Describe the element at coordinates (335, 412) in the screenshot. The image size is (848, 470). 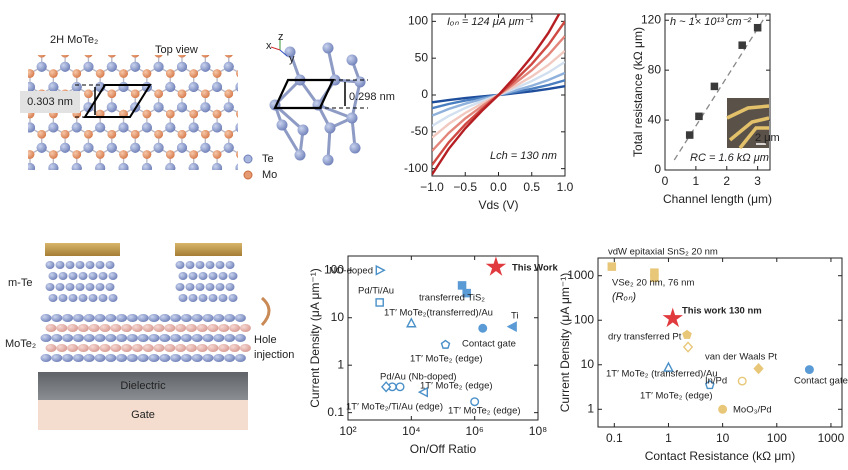
I see `y-tick-label: 0.1` at that location.